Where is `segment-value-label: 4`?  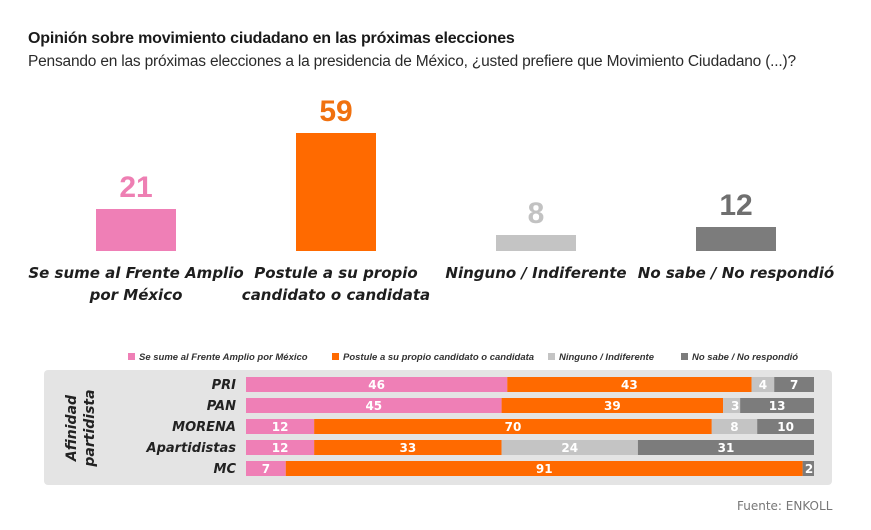 segment-value-label: 4 is located at coordinates (763, 385).